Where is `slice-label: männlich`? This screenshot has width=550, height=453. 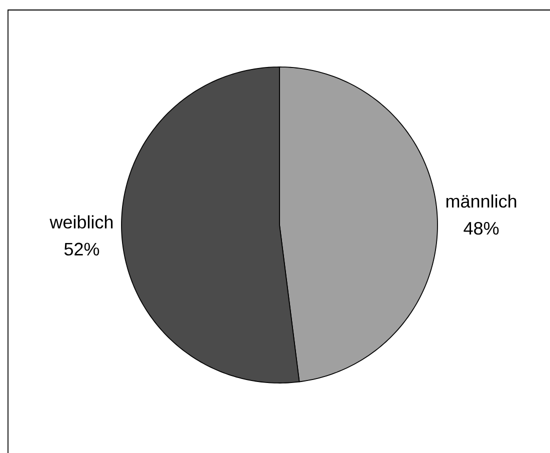
slice-label: männlich is located at coordinates (481, 201).